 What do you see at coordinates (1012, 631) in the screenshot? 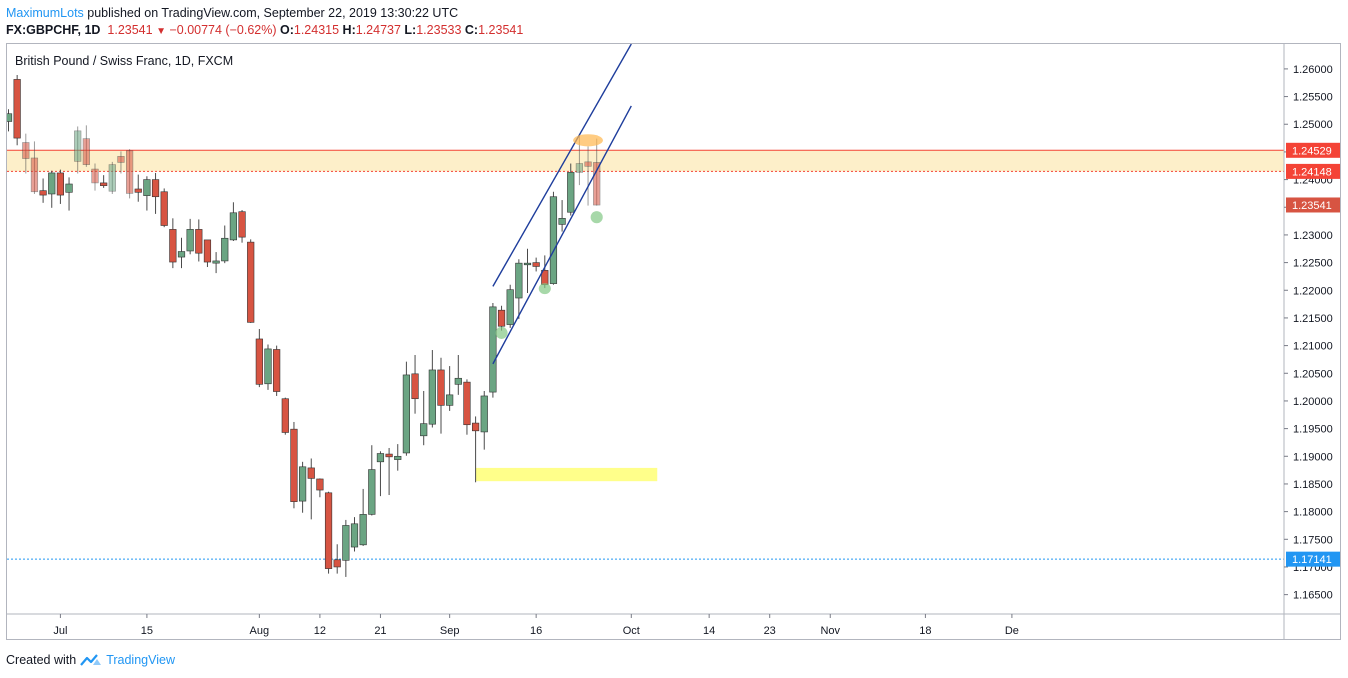
I see `x-tick-label: De` at bounding box center [1012, 631].